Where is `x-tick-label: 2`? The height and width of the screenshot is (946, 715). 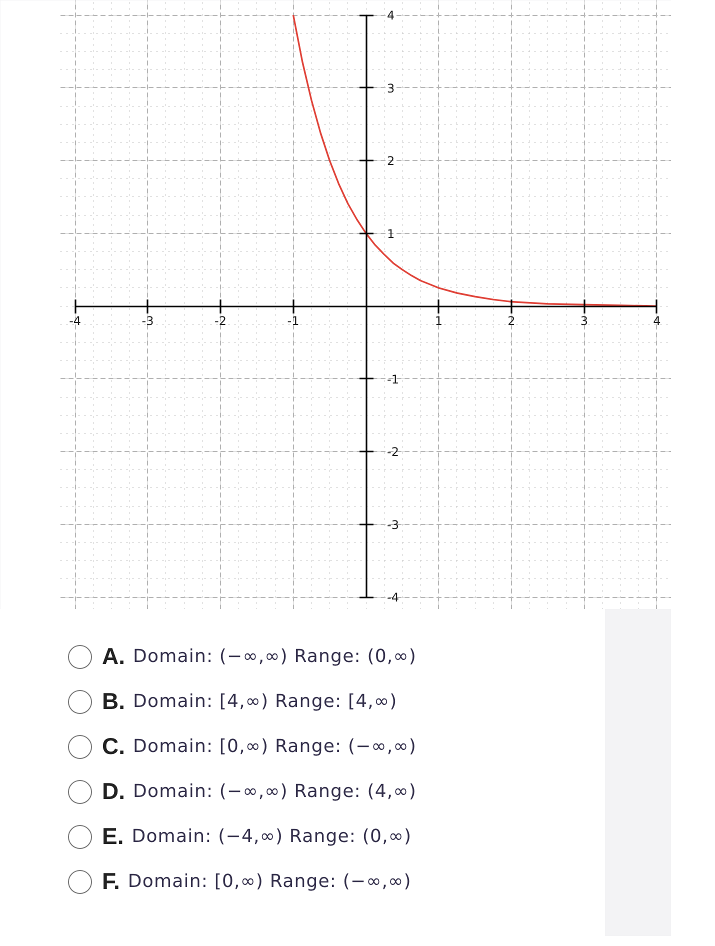 x-tick-label: 2 is located at coordinates (512, 321).